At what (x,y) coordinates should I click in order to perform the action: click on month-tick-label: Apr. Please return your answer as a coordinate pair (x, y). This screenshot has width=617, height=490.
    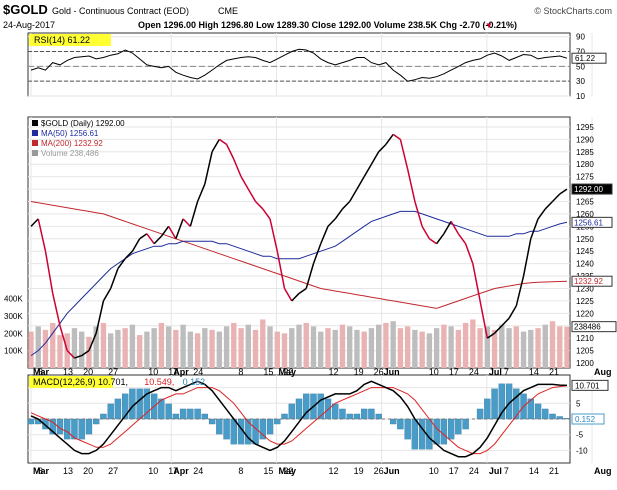
    Looking at the image, I should click on (181, 471).